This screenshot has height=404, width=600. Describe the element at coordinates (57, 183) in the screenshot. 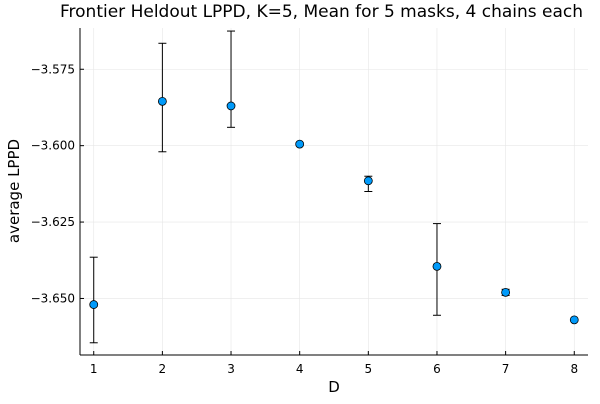

I see `y-ticks: −3.575 −3.600 −3.625 −3.650` at that location.